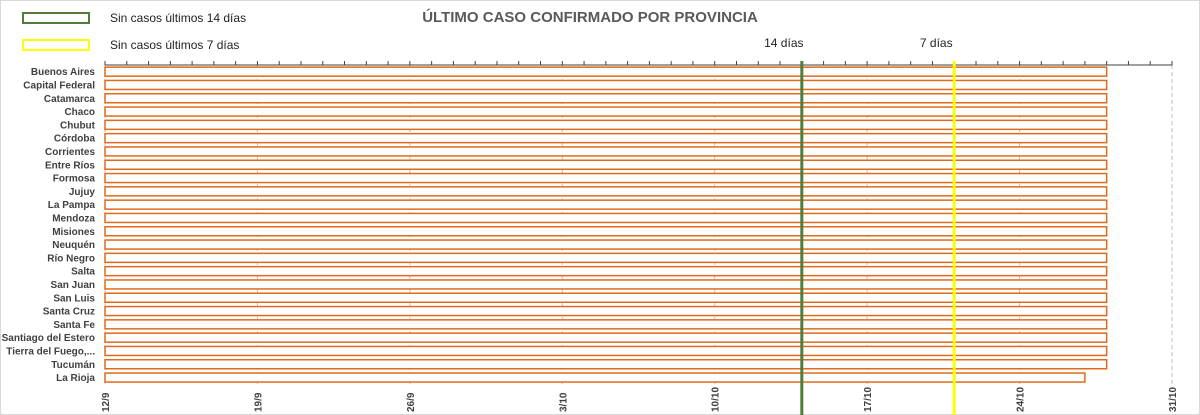  Describe the element at coordinates (716, 399) in the screenshot. I see `x-tick-label: 10/10` at that location.